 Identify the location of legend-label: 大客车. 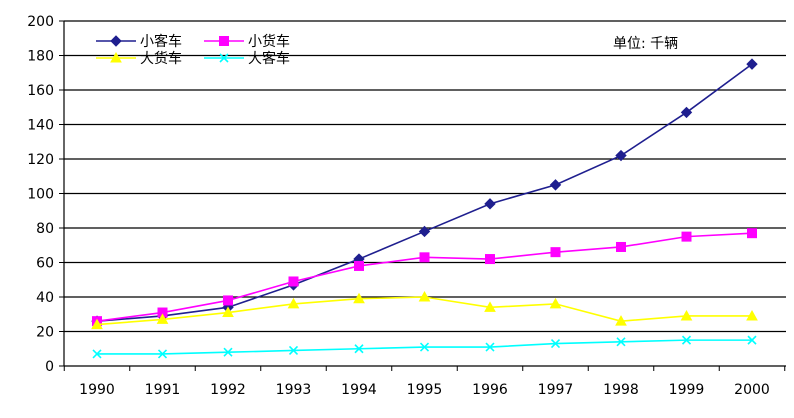
(269, 58).